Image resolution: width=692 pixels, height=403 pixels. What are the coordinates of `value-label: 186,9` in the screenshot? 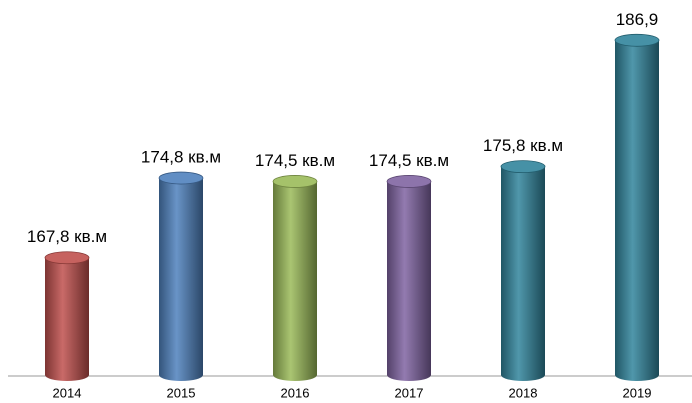 It's located at (637, 19).